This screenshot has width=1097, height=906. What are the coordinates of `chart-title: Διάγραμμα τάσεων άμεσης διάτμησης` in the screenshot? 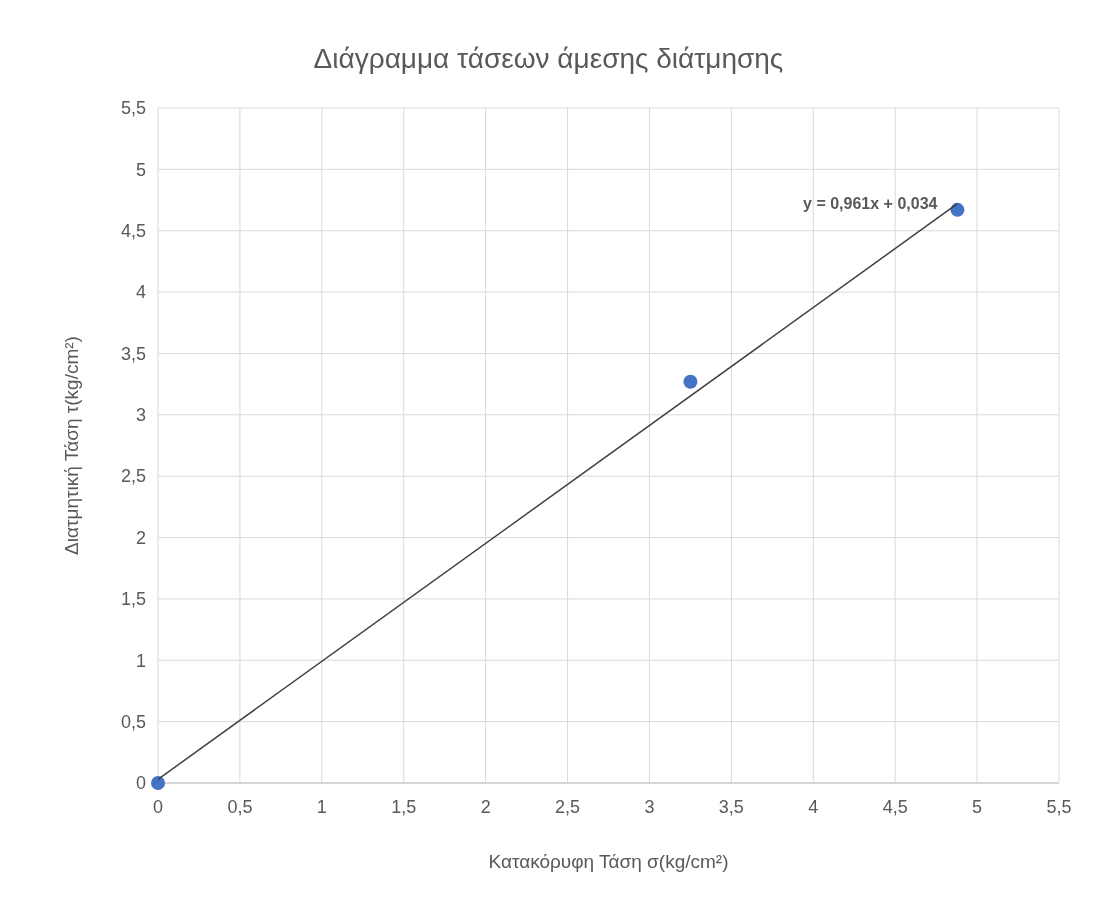 It's located at (548, 58).